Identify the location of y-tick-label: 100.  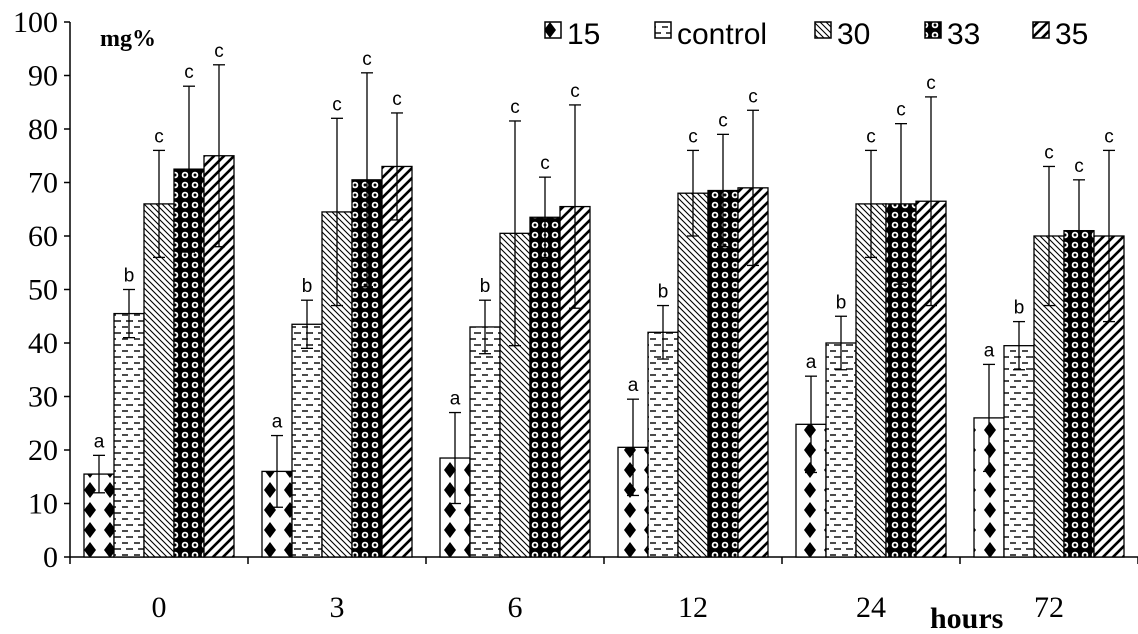
(35, 22).